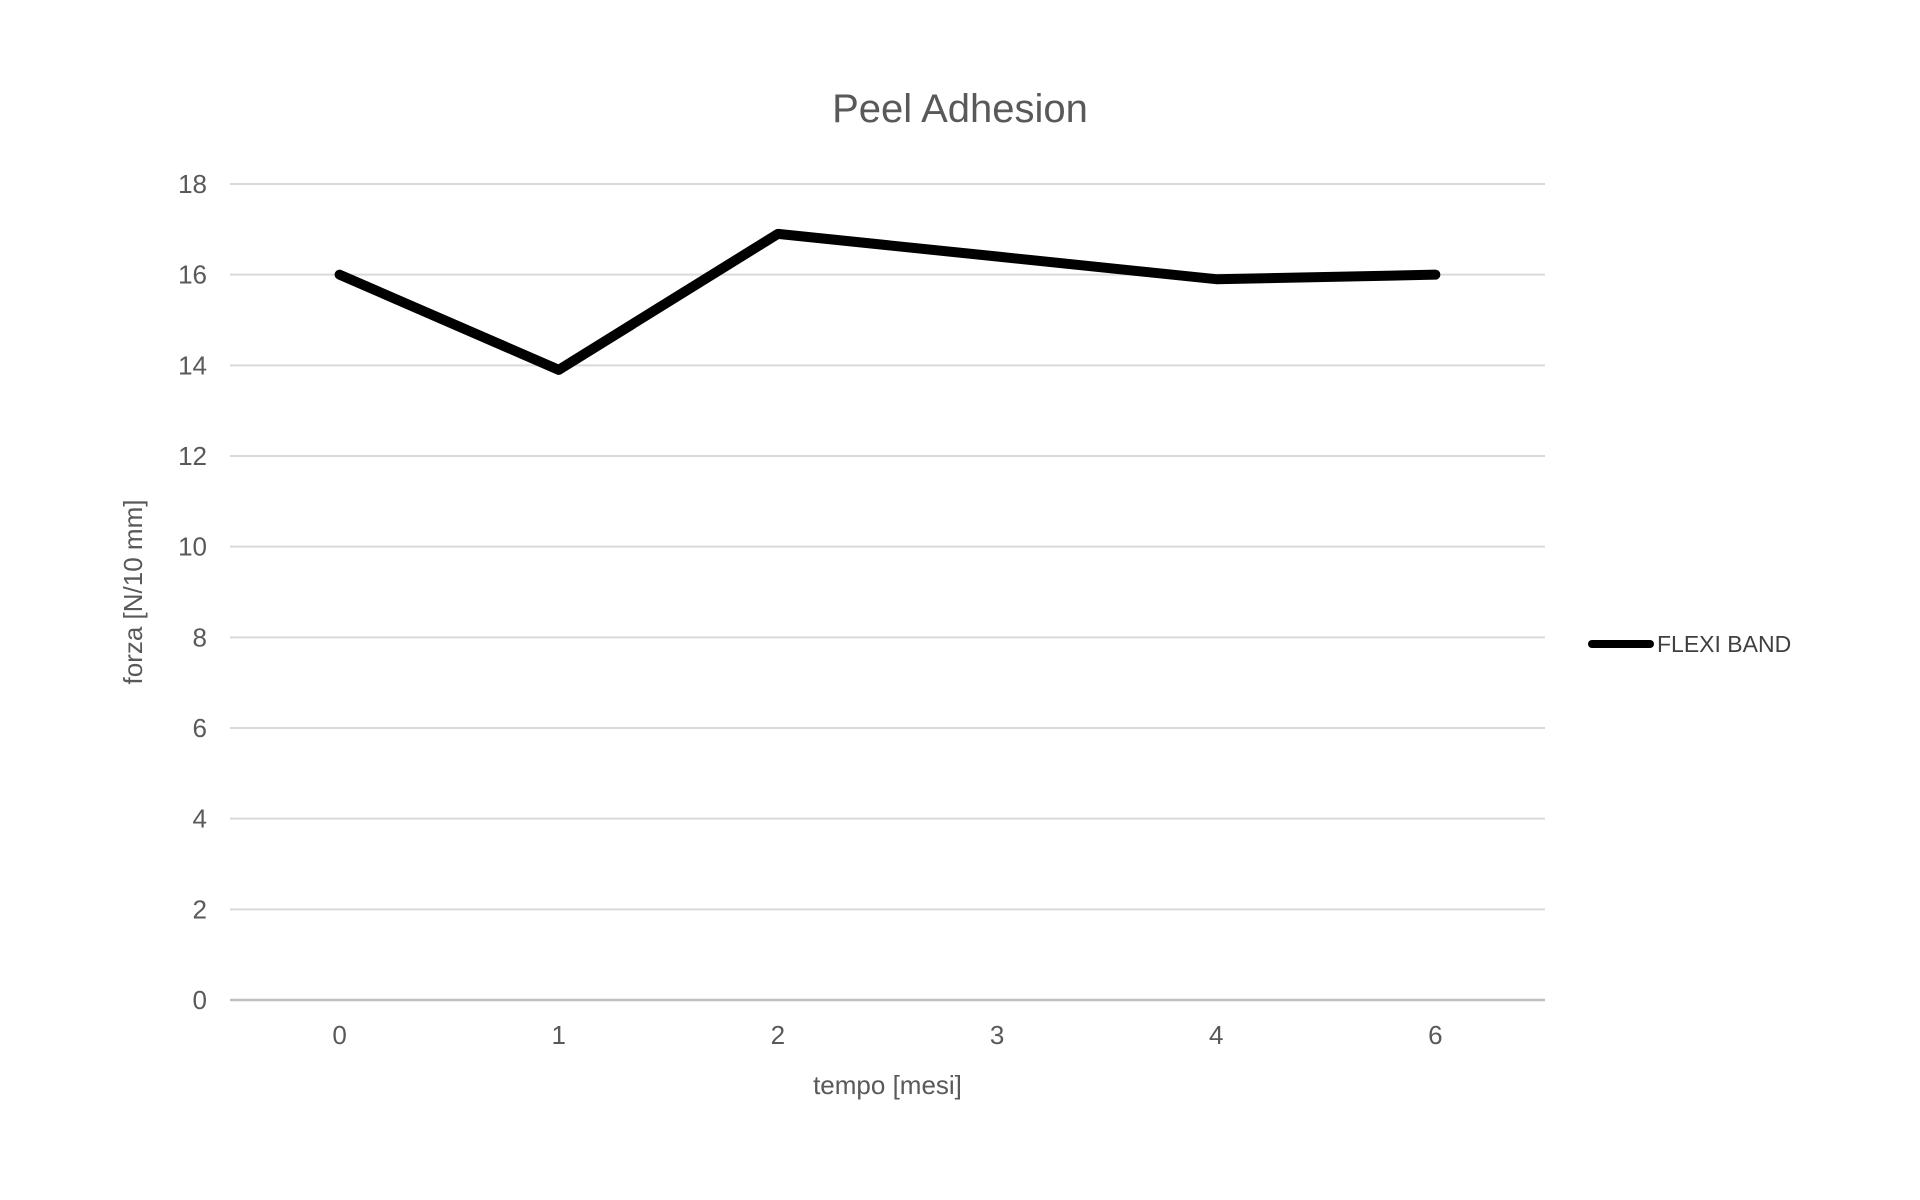 Image resolution: width=1920 pixels, height=1200 pixels. Describe the element at coordinates (559, 1035) in the screenshot. I see `x-tick-label: 1` at that location.